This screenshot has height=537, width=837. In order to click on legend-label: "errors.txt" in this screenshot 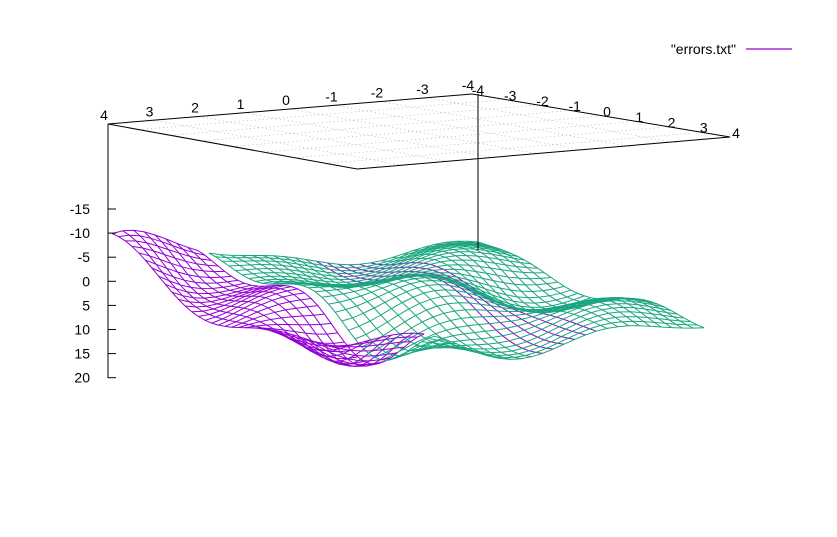, I will do `click(703, 49)`.